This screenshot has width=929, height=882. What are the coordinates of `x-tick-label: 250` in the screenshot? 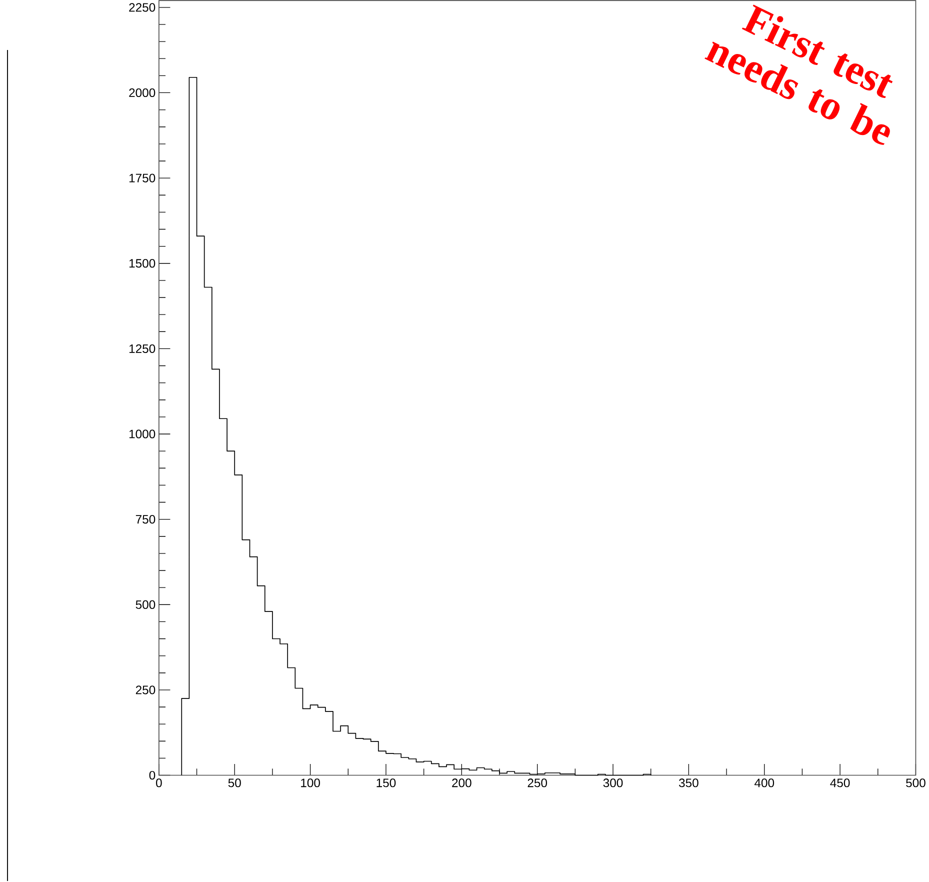 It's located at (538, 783).